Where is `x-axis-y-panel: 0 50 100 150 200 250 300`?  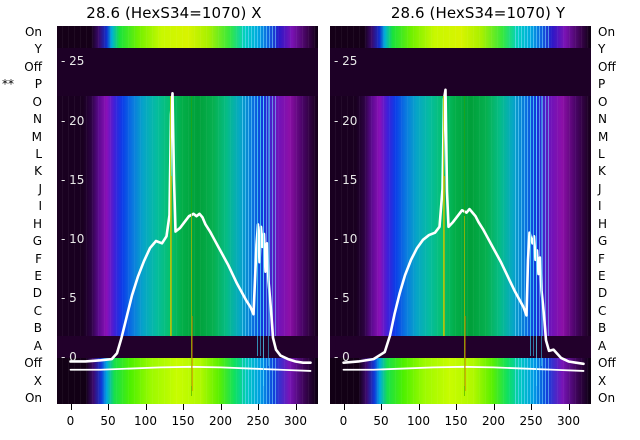 x-axis-y-panel: 0 50 100 150 200 250 300 is located at coordinates (460, 421).